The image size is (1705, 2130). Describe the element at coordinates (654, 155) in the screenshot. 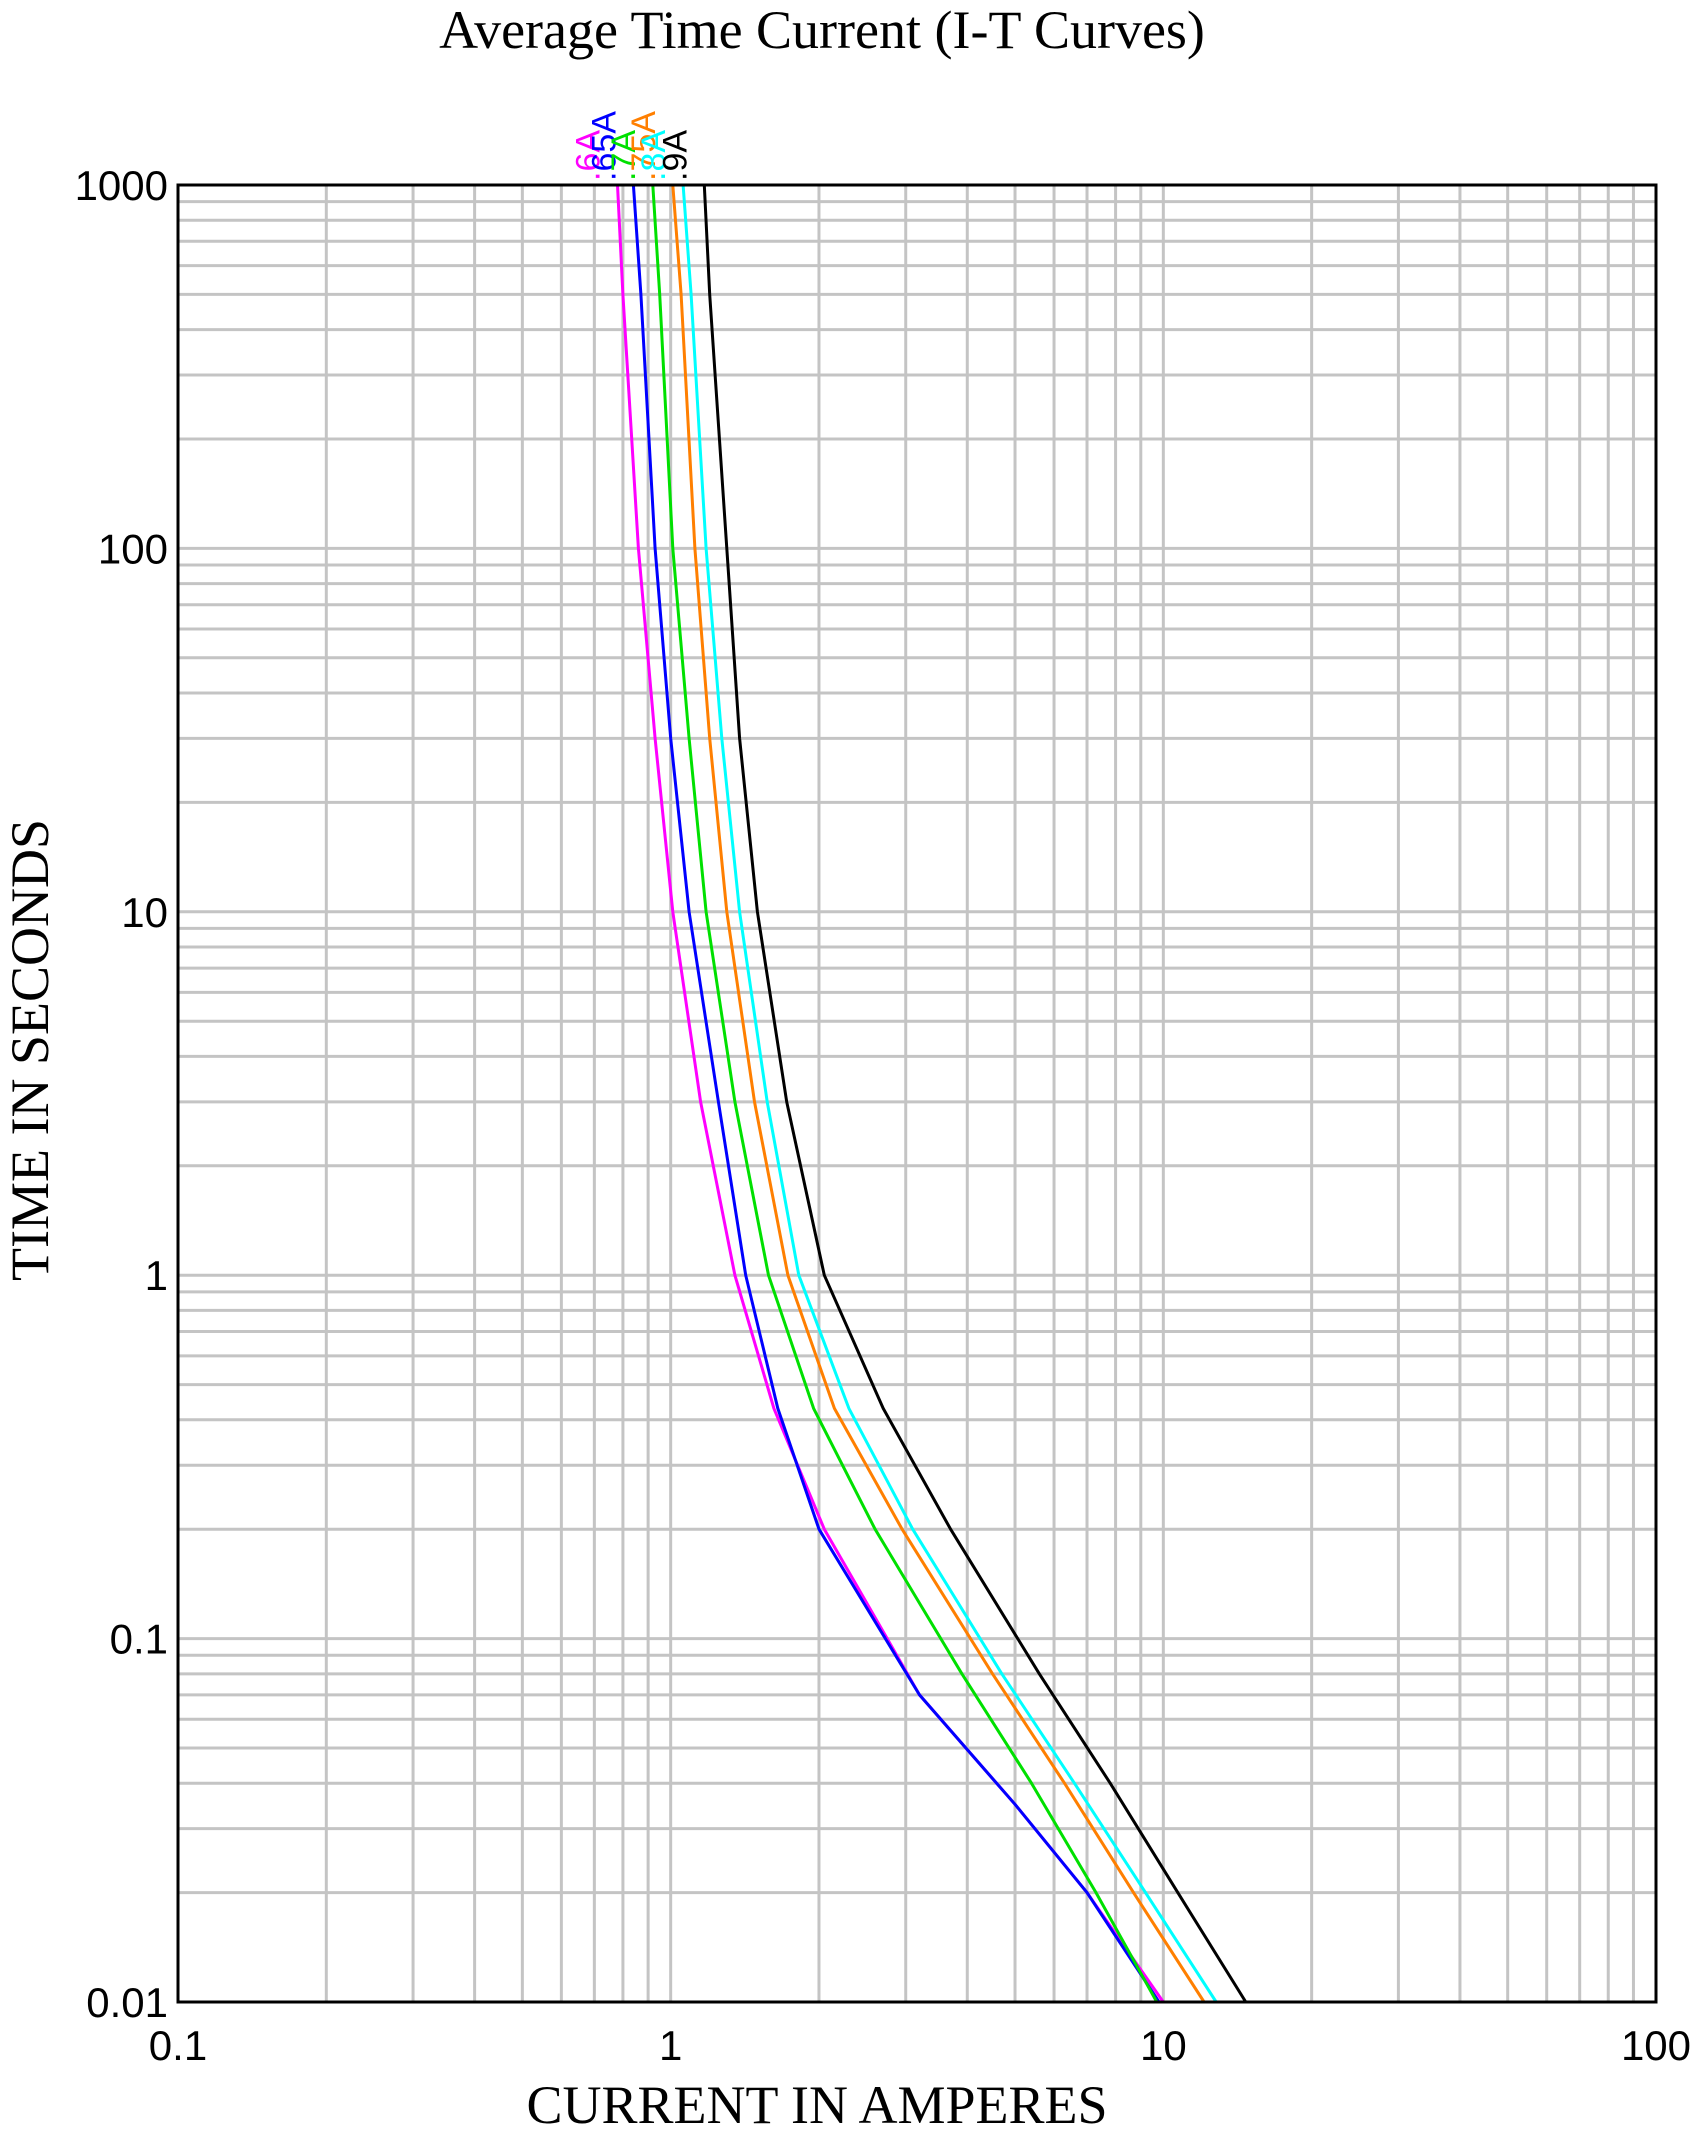

I see `series-label: .8A` at that location.